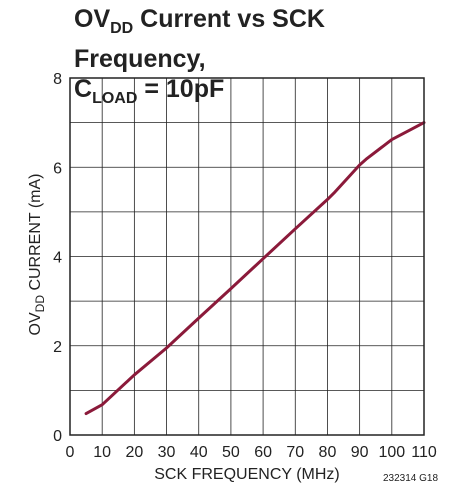  Describe the element at coordinates (57, 258) in the screenshot. I see `y-tick-label-2: 4` at that location.